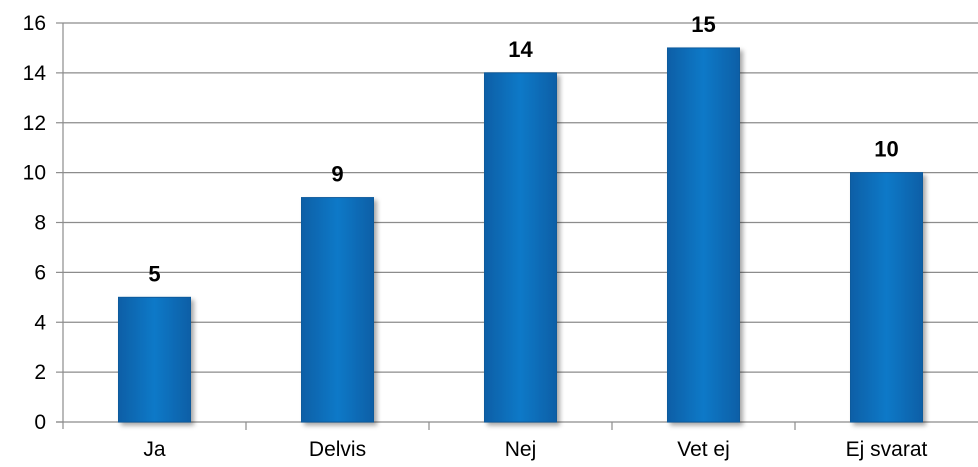  What do you see at coordinates (521, 449) in the screenshot?
I see `x-tick-label: Nej` at bounding box center [521, 449].